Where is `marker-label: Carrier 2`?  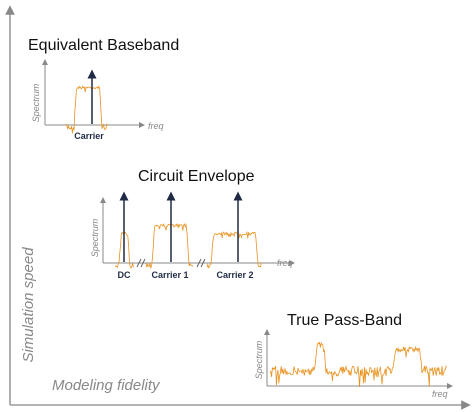
marker-label: Carrier 2 is located at coordinates (234, 275).